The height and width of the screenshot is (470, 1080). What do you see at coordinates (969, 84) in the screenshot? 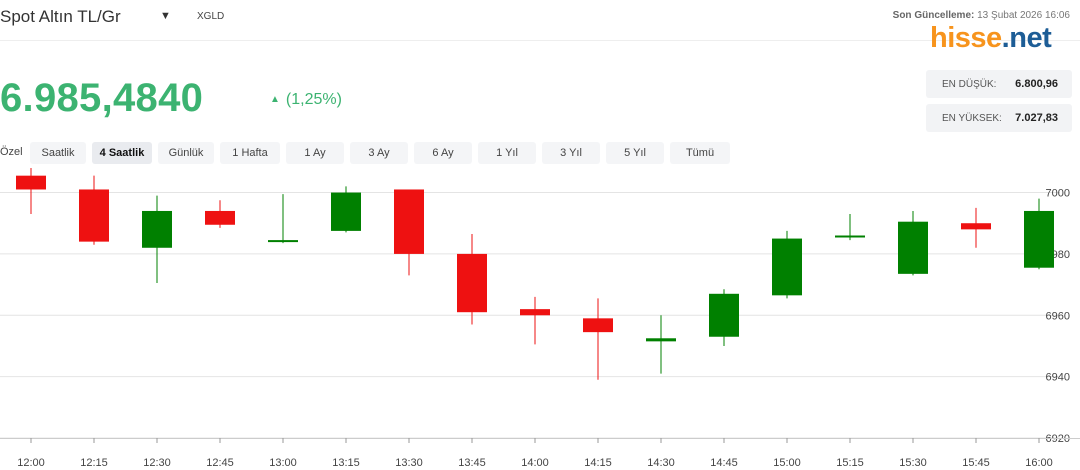
I see `stat-low-label: EN DÜŞÜK:` at bounding box center [969, 84].